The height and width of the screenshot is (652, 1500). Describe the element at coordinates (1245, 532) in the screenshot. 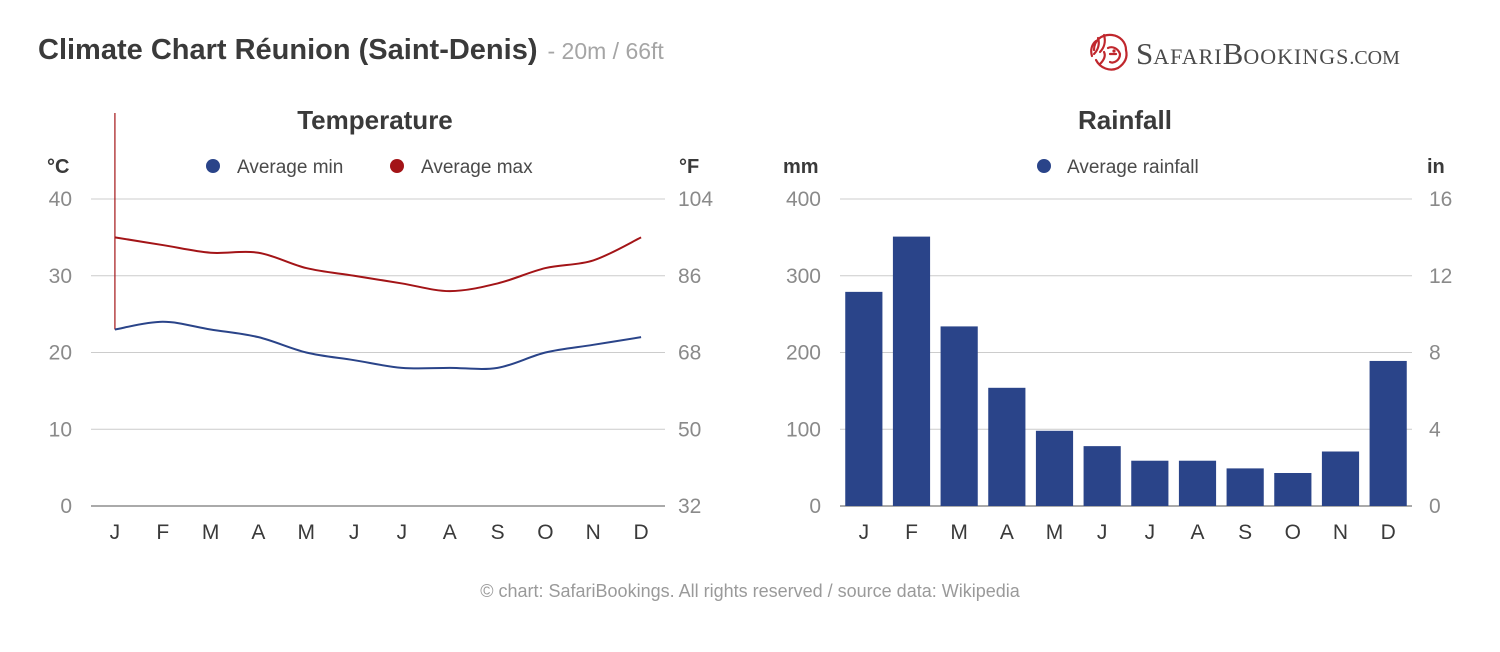

I see `rain-xtick: S` at that location.